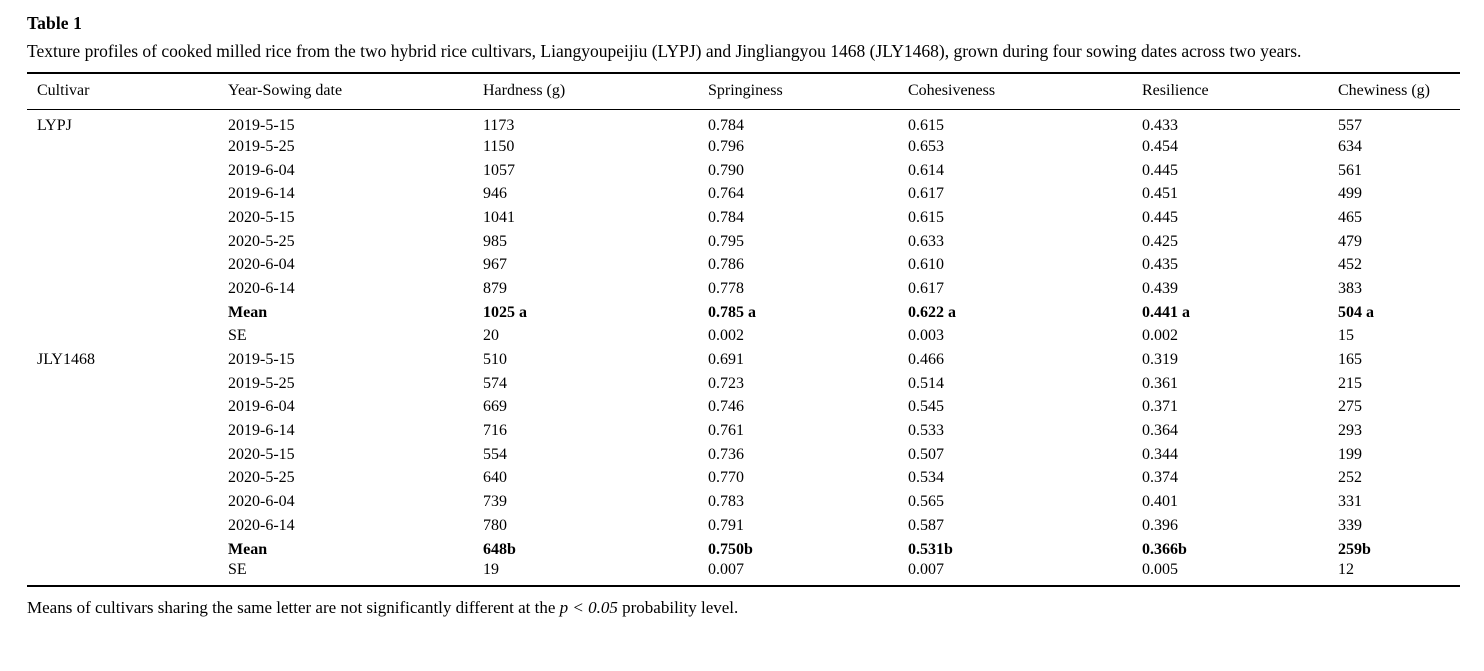 The height and width of the screenshot is (671, 1484). What do you see at coordinates (726, 194) in the screenshot?
I see `springiness-cell: 0.764` at bounding box center [726, 194].